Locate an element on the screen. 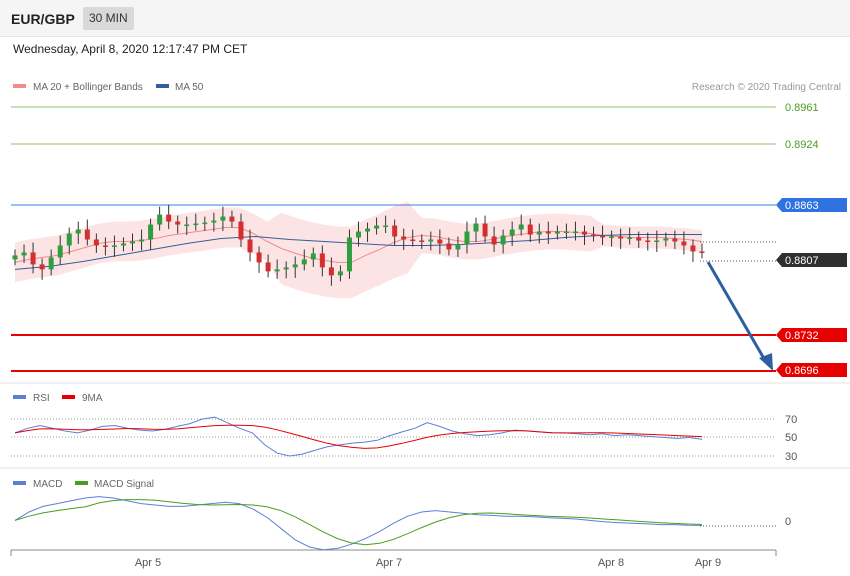 The image size is (850, 576). level-label-8924: 0.8924 is located at coordinates (802, 145).